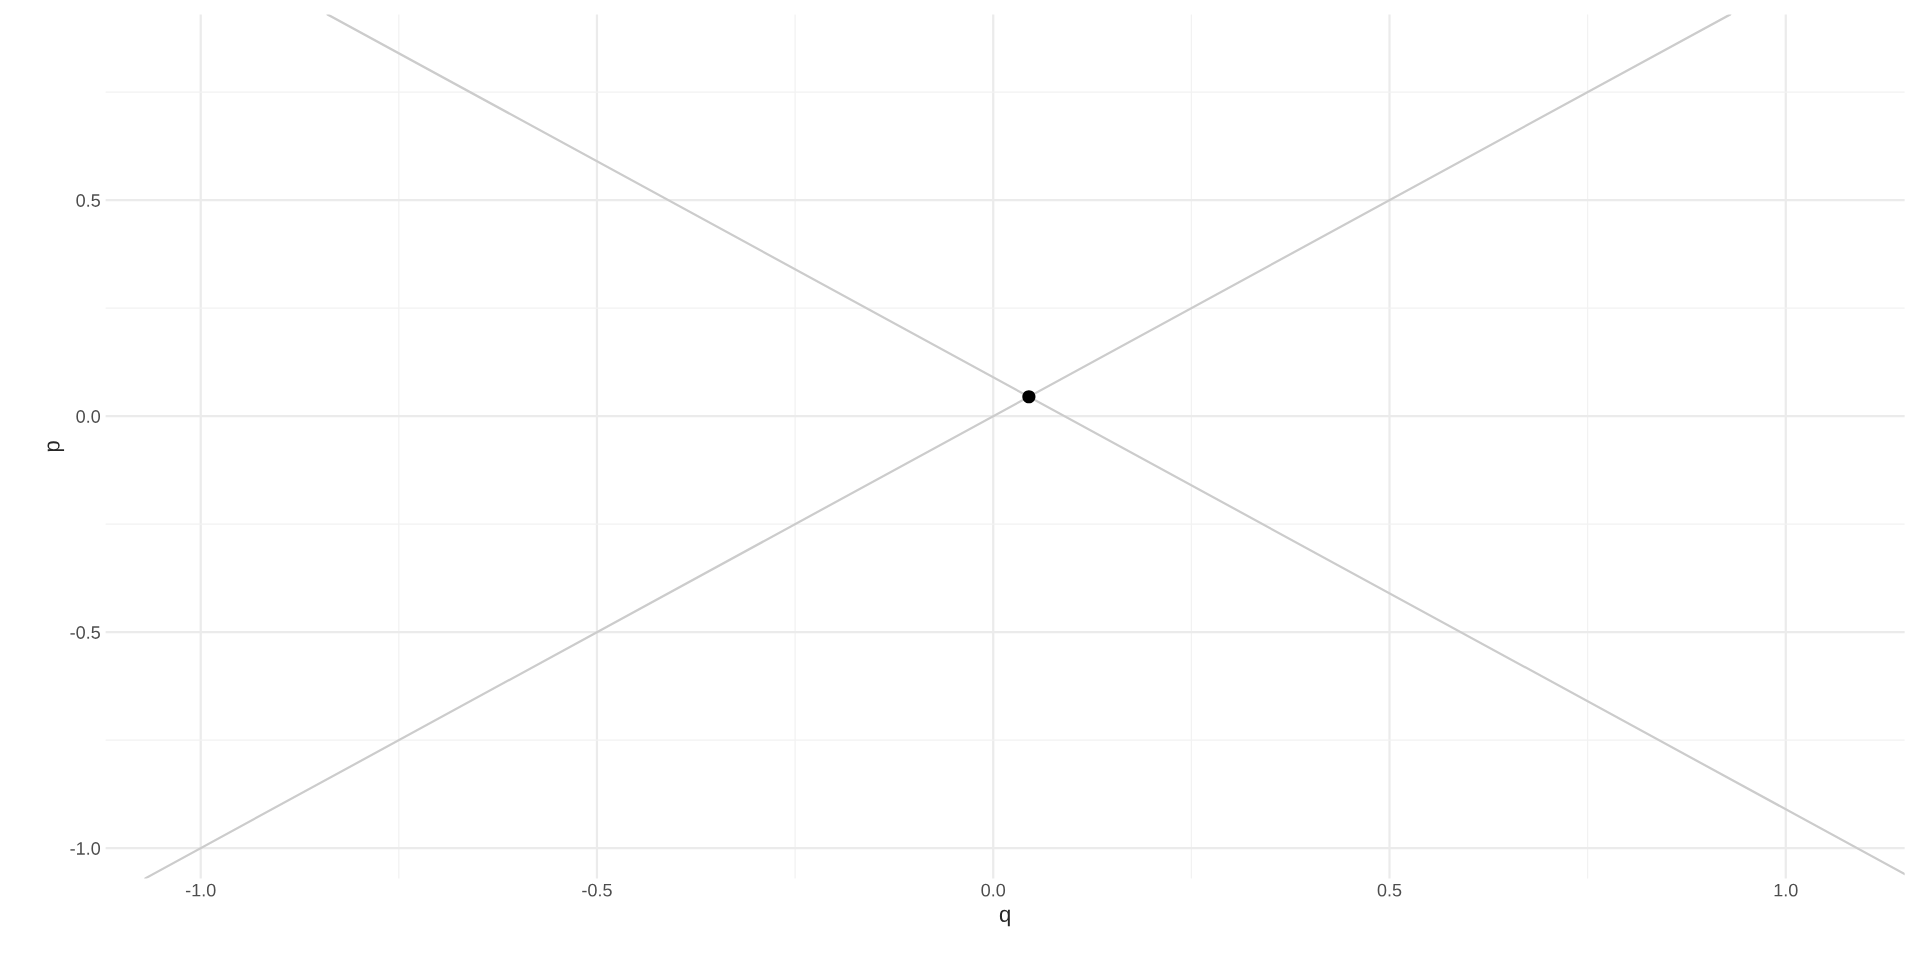 This screenshot has height=960, width=1920. Describe the element at coordinates (88, 200) in the screenshot. I see `y-tick-label: 0.5` at that location.